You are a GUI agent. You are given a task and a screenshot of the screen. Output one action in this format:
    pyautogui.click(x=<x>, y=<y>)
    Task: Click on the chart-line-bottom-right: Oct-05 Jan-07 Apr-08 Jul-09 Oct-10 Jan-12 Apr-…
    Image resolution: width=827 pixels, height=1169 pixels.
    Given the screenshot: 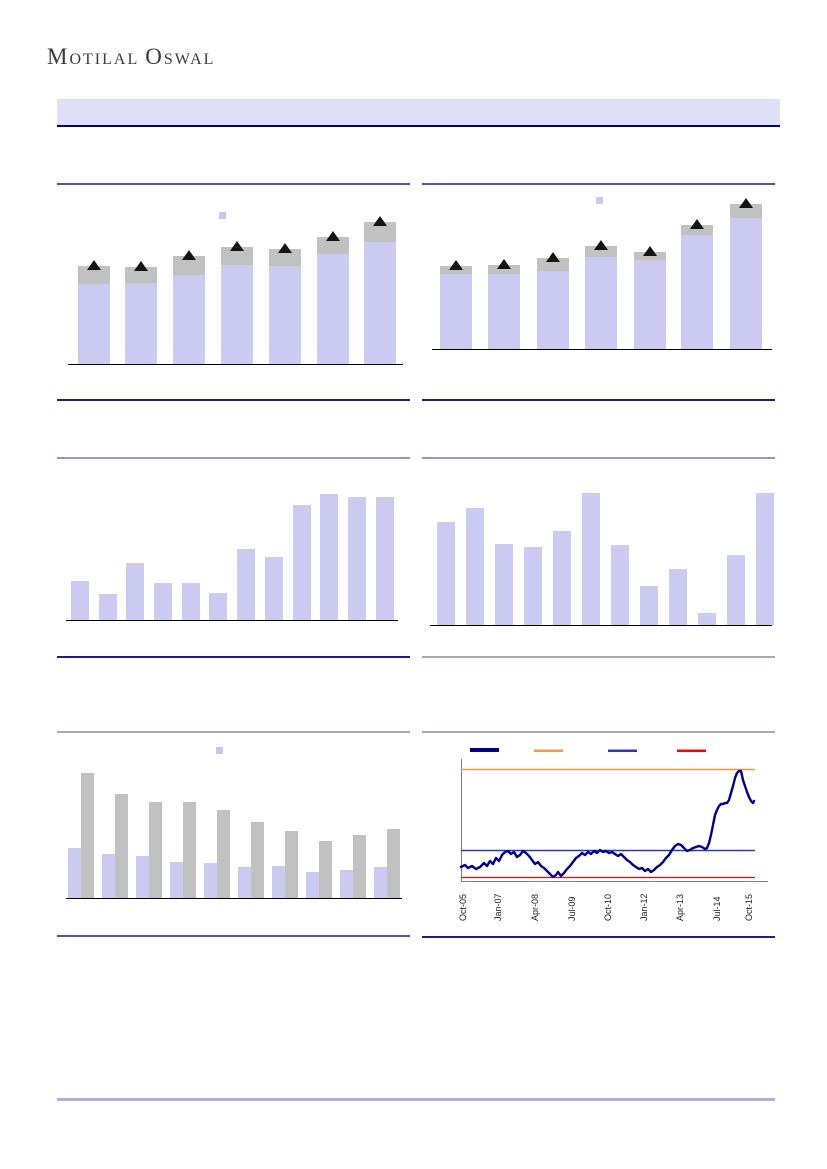 What is the action you would take?
    pyautogui.click(x=598, y=835)
    